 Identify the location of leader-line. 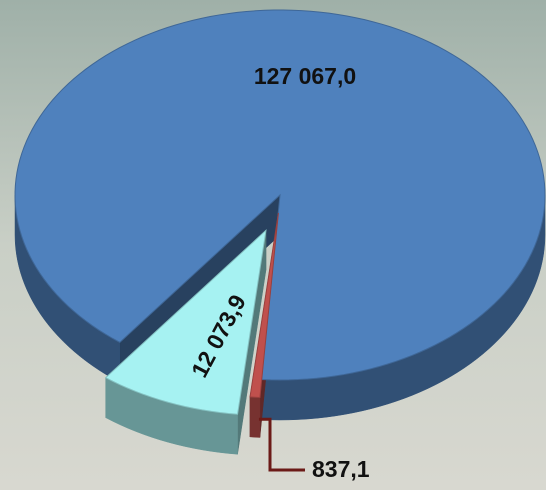
(281, 444).